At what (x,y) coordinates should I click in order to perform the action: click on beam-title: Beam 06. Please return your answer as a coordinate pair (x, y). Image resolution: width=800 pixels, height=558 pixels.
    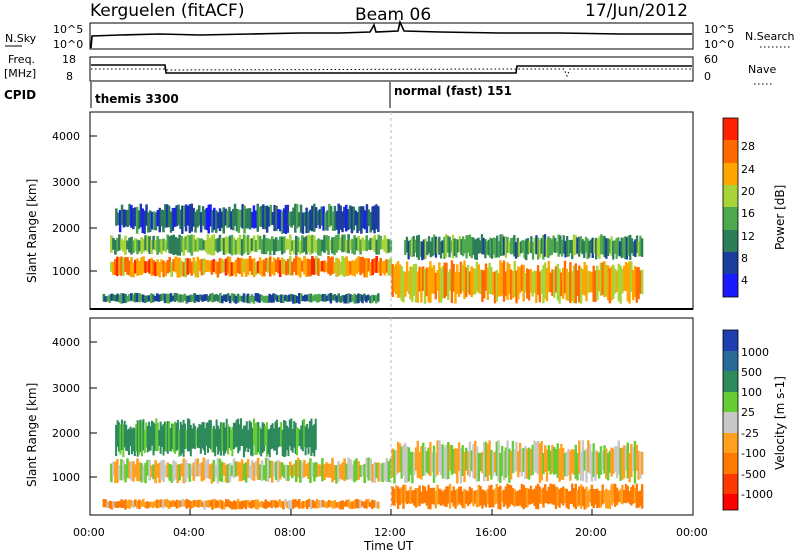
    Looking at the image, I should click on (393, 15).